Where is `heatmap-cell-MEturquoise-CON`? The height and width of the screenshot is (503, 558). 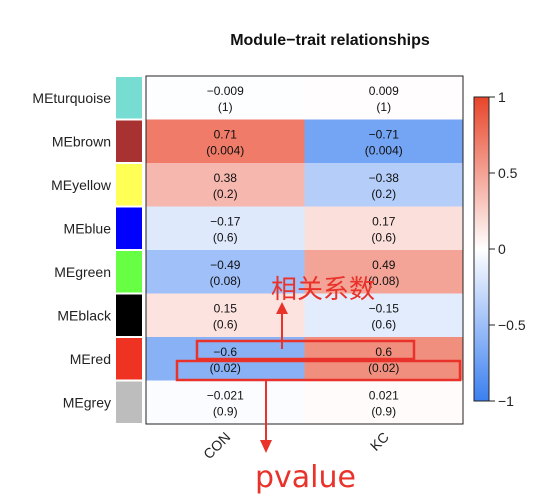 heatmap-cell-MEturquoise-CON is located at coordinates (225, 98).